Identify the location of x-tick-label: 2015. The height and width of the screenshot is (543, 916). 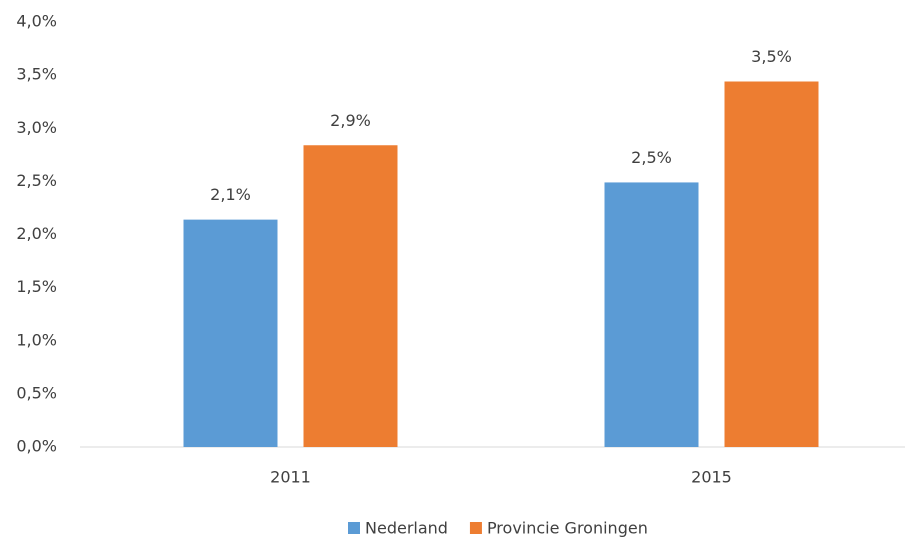
(711, 477).